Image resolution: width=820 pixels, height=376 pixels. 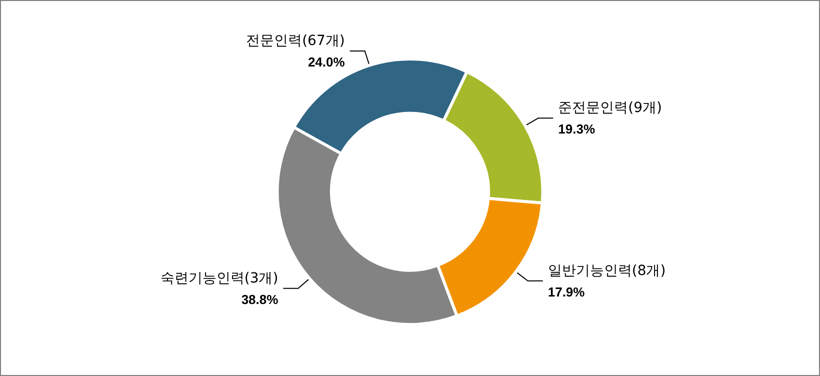 What do you see at coordinates (577, 129) in the screenshot?
I see `data-label: 19.3%` at bounding box center [577, 129].